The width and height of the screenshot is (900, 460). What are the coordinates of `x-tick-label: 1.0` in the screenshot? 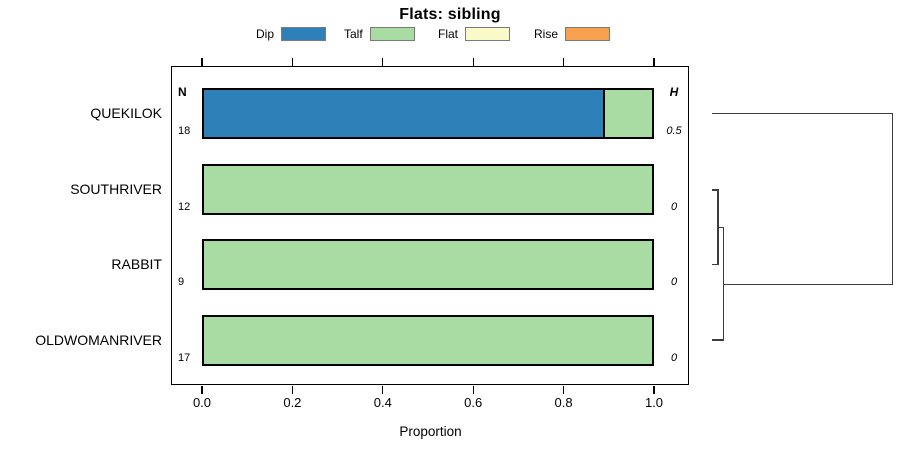 It's located at (654, 402).